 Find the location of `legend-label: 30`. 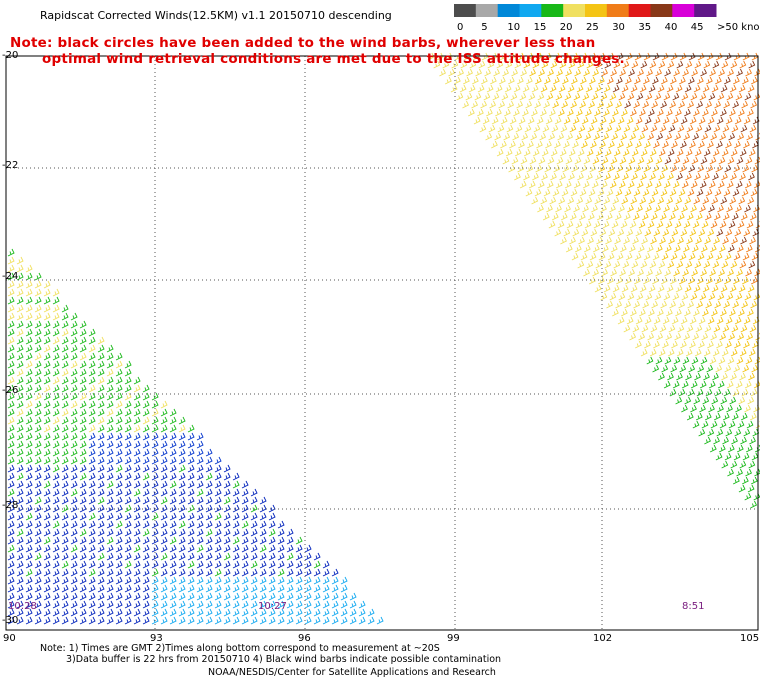

legend-label: 30 is located at coordinates (618, 27).